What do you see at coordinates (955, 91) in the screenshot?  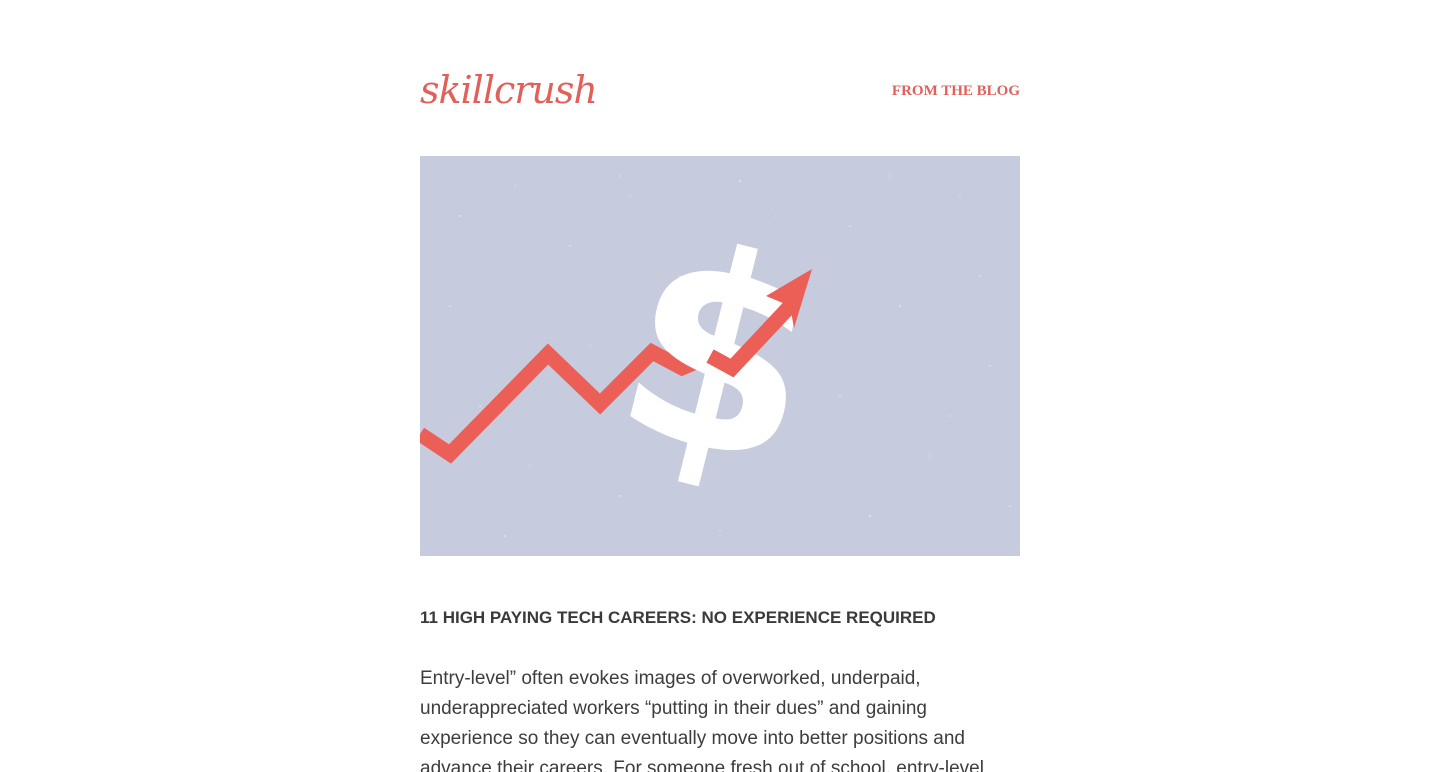 I see `from-the-blog-link: FROM THE BLOG` at bounding box center [955, 91].